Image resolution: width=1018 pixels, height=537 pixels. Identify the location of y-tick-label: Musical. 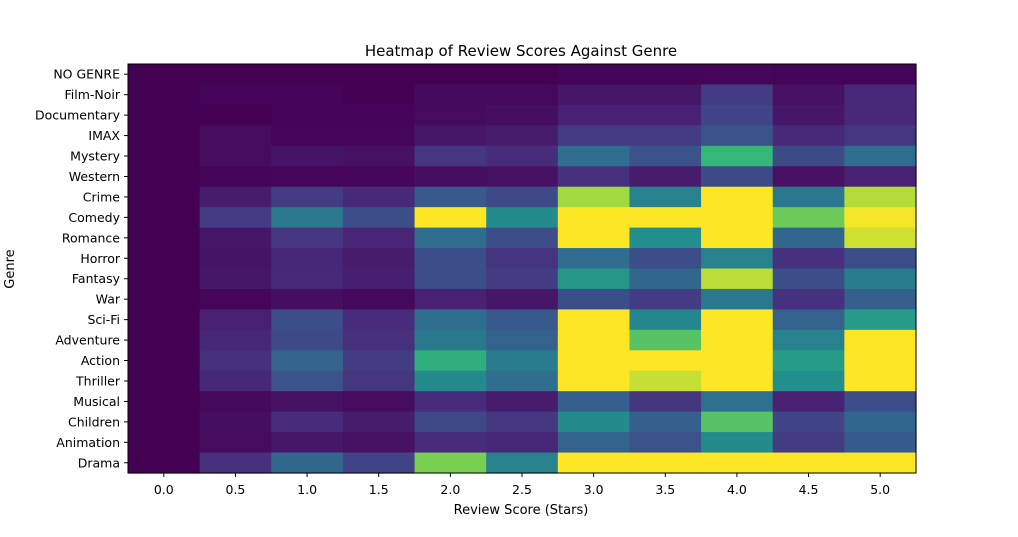
(96, 401).